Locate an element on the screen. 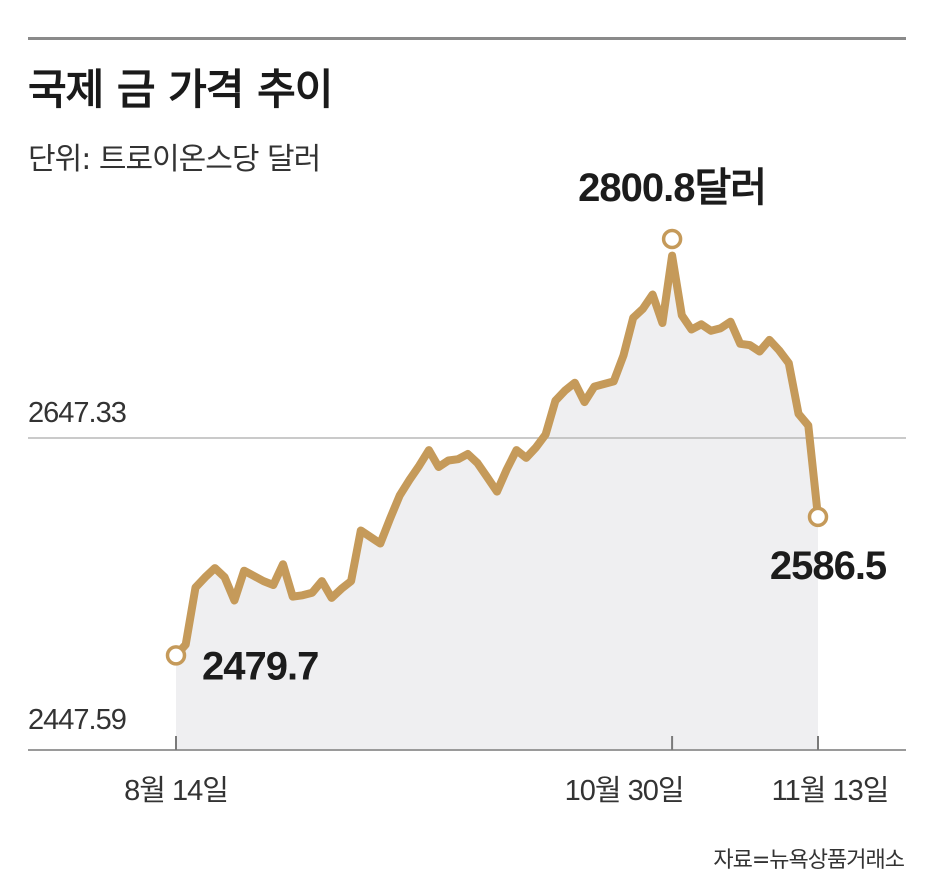 The width and height of the screenshot is (928, 896). annotation-label: 2479.7 is located at coordinates (260, 666).